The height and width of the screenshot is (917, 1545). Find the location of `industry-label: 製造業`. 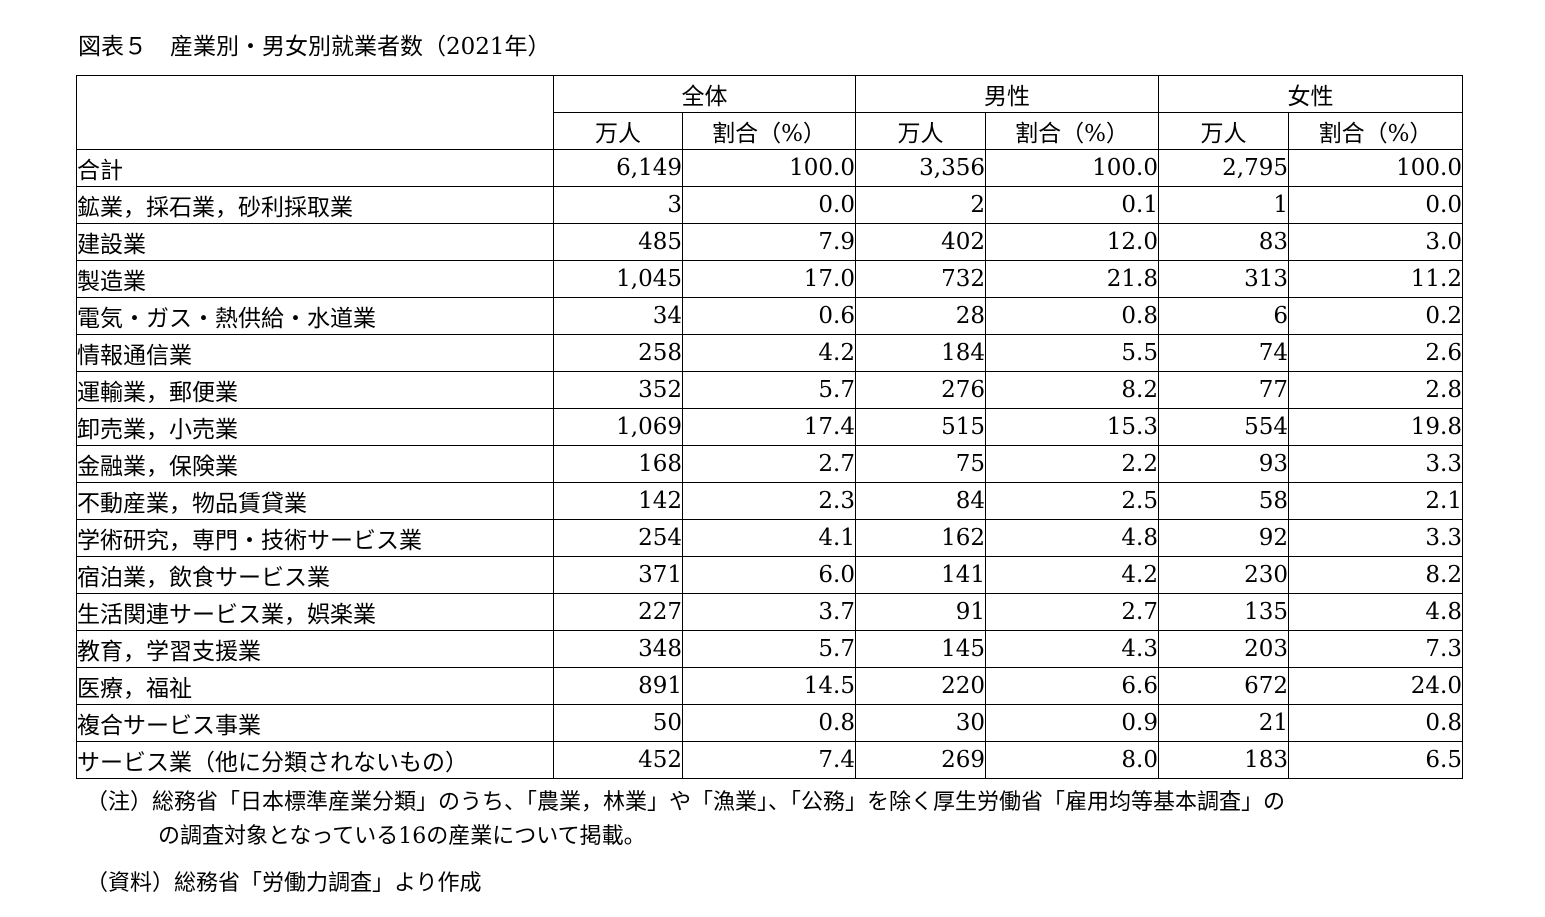

industry-label: 製造業 is located at coordinates (315, 279).